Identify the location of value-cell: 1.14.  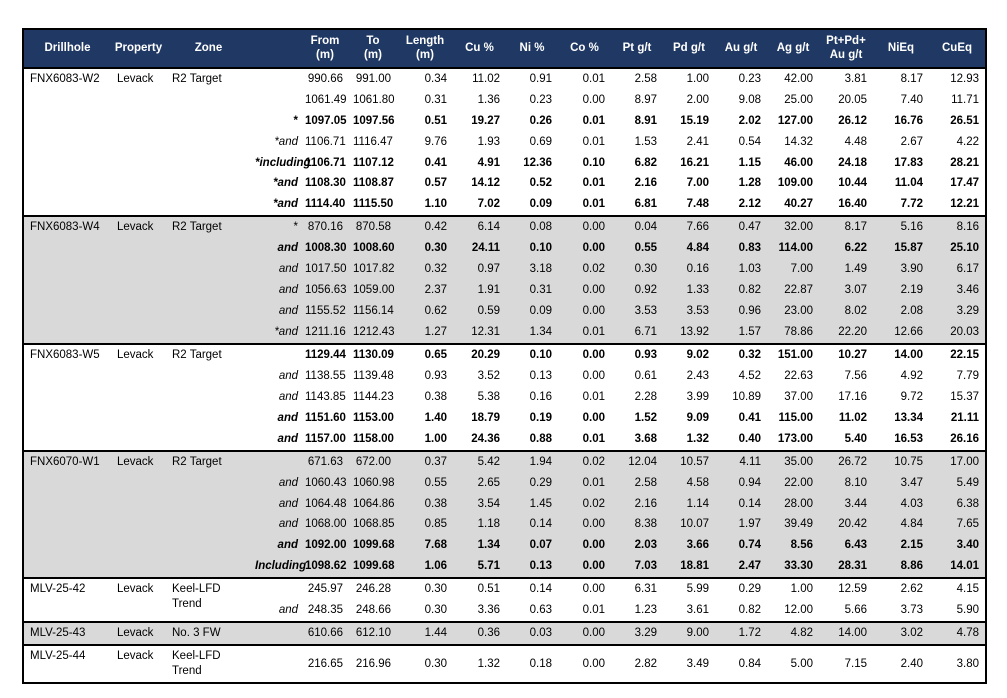
(689, 504).